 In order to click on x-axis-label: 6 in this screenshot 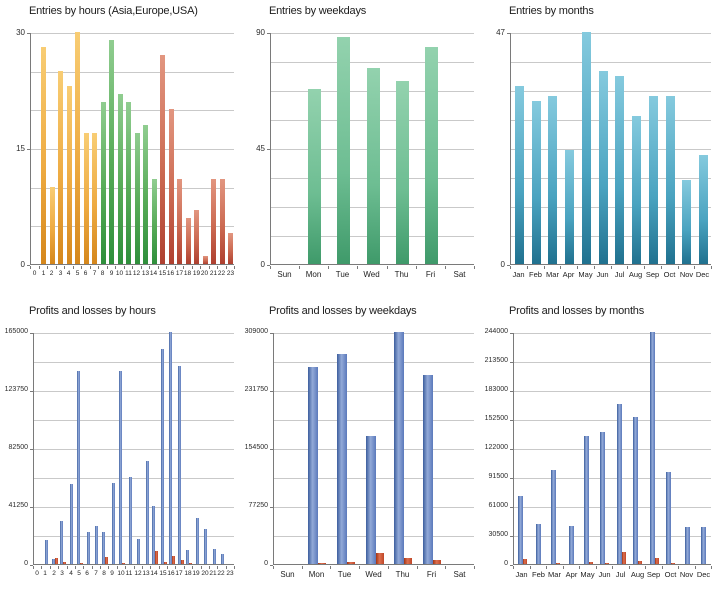, I will do `click(85, 273)`.